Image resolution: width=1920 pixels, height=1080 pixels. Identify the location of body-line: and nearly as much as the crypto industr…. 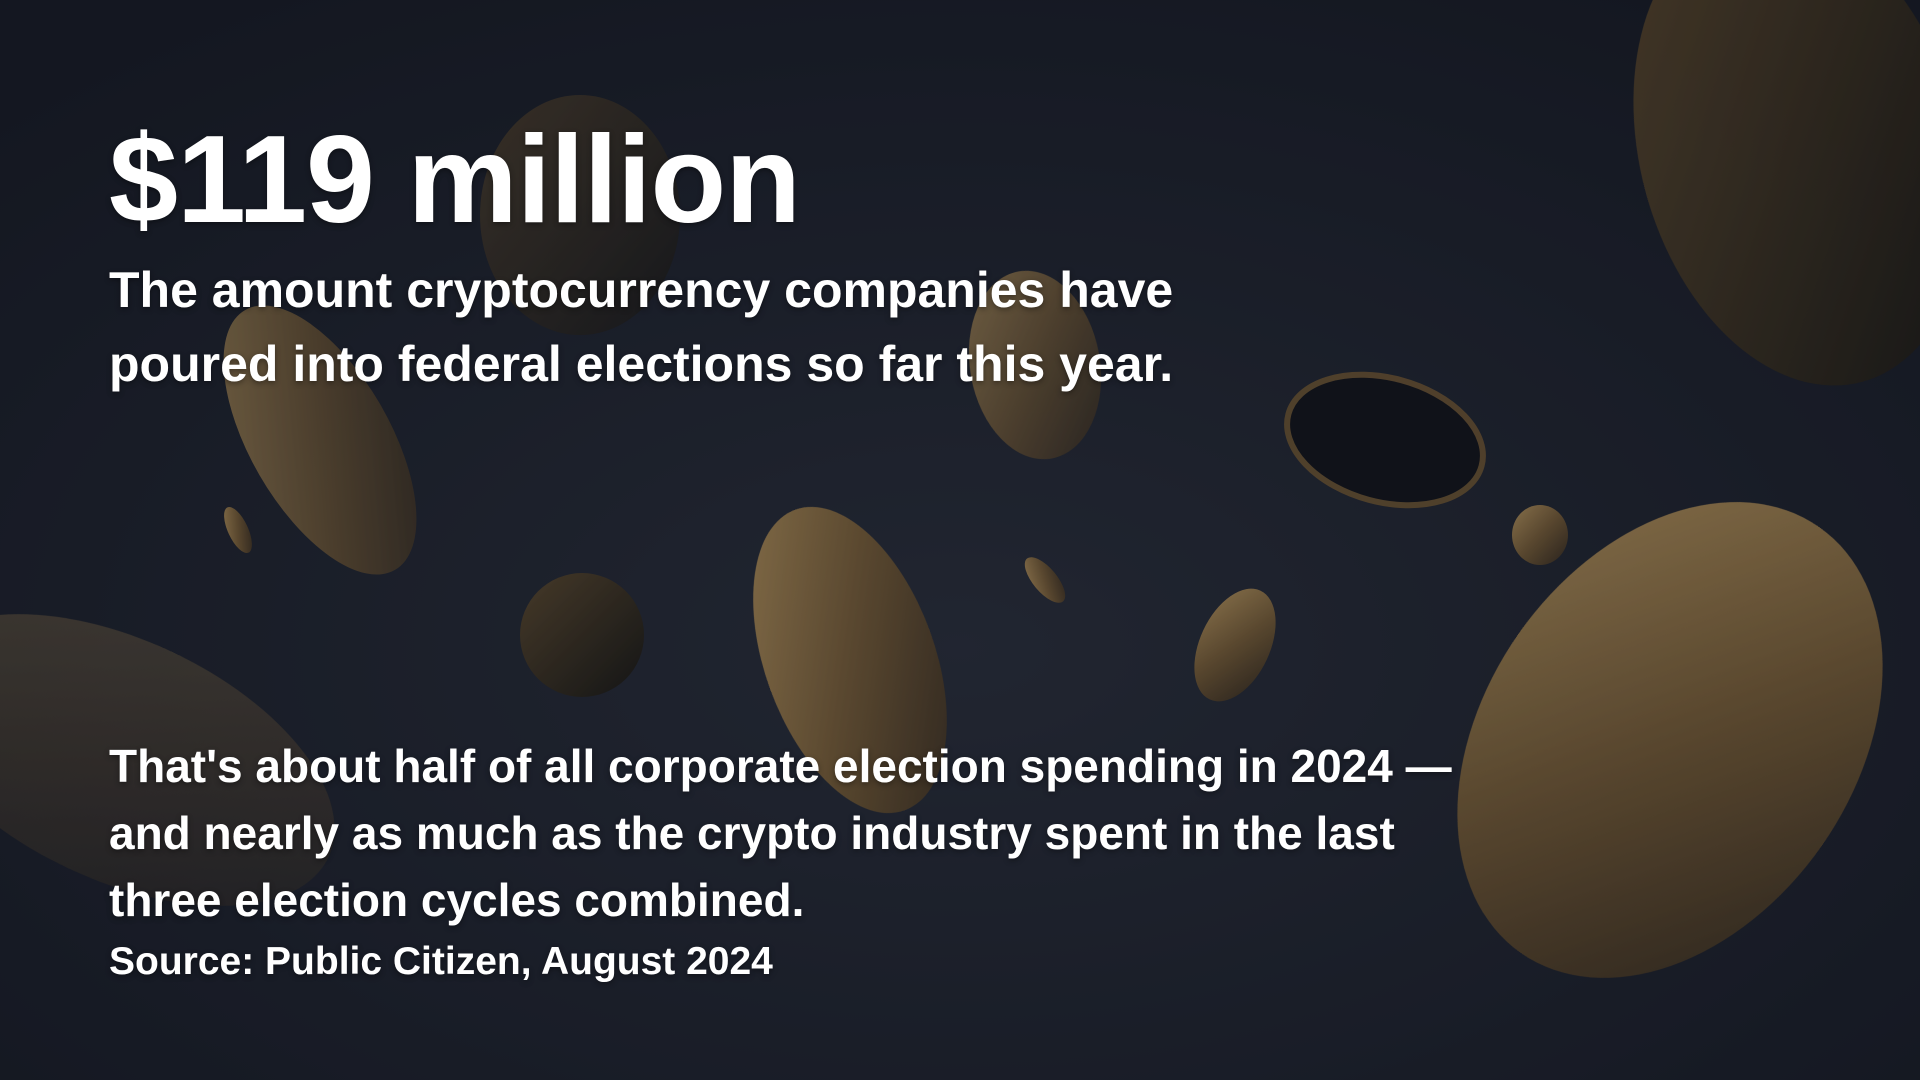
(752, 833).